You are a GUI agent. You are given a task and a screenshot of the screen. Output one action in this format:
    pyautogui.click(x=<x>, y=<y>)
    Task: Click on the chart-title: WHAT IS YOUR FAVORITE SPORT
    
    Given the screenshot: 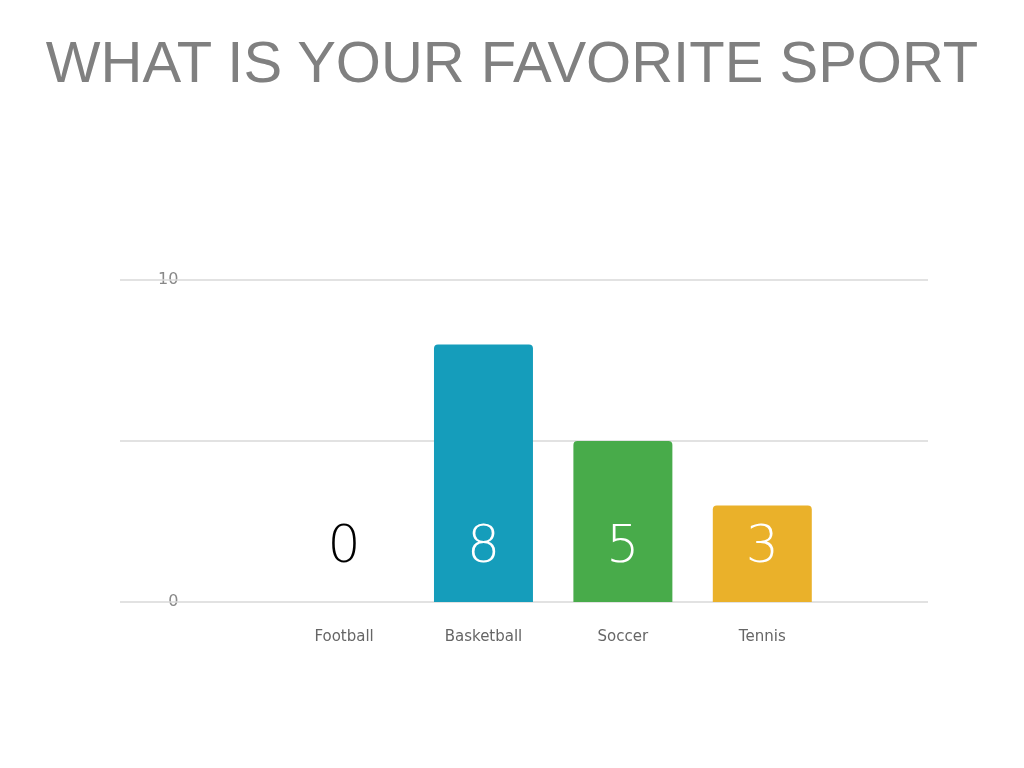 What is the action you would take?
    pyautogui.click(x=512, y=61)
    